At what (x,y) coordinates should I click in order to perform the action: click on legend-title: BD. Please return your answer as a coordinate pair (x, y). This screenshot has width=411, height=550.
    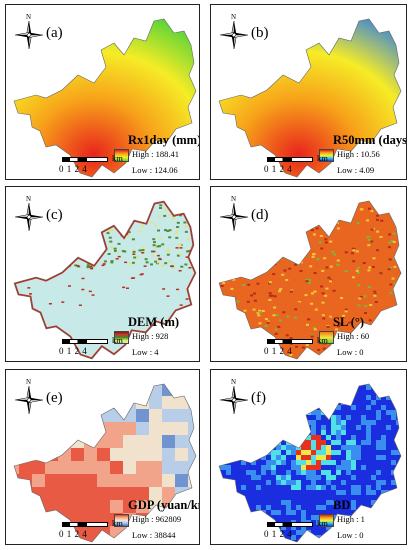
    Looking at the image, I should click on (342, 505).